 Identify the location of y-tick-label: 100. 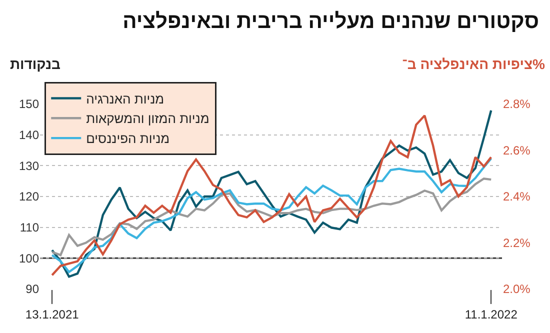
(29, 258).